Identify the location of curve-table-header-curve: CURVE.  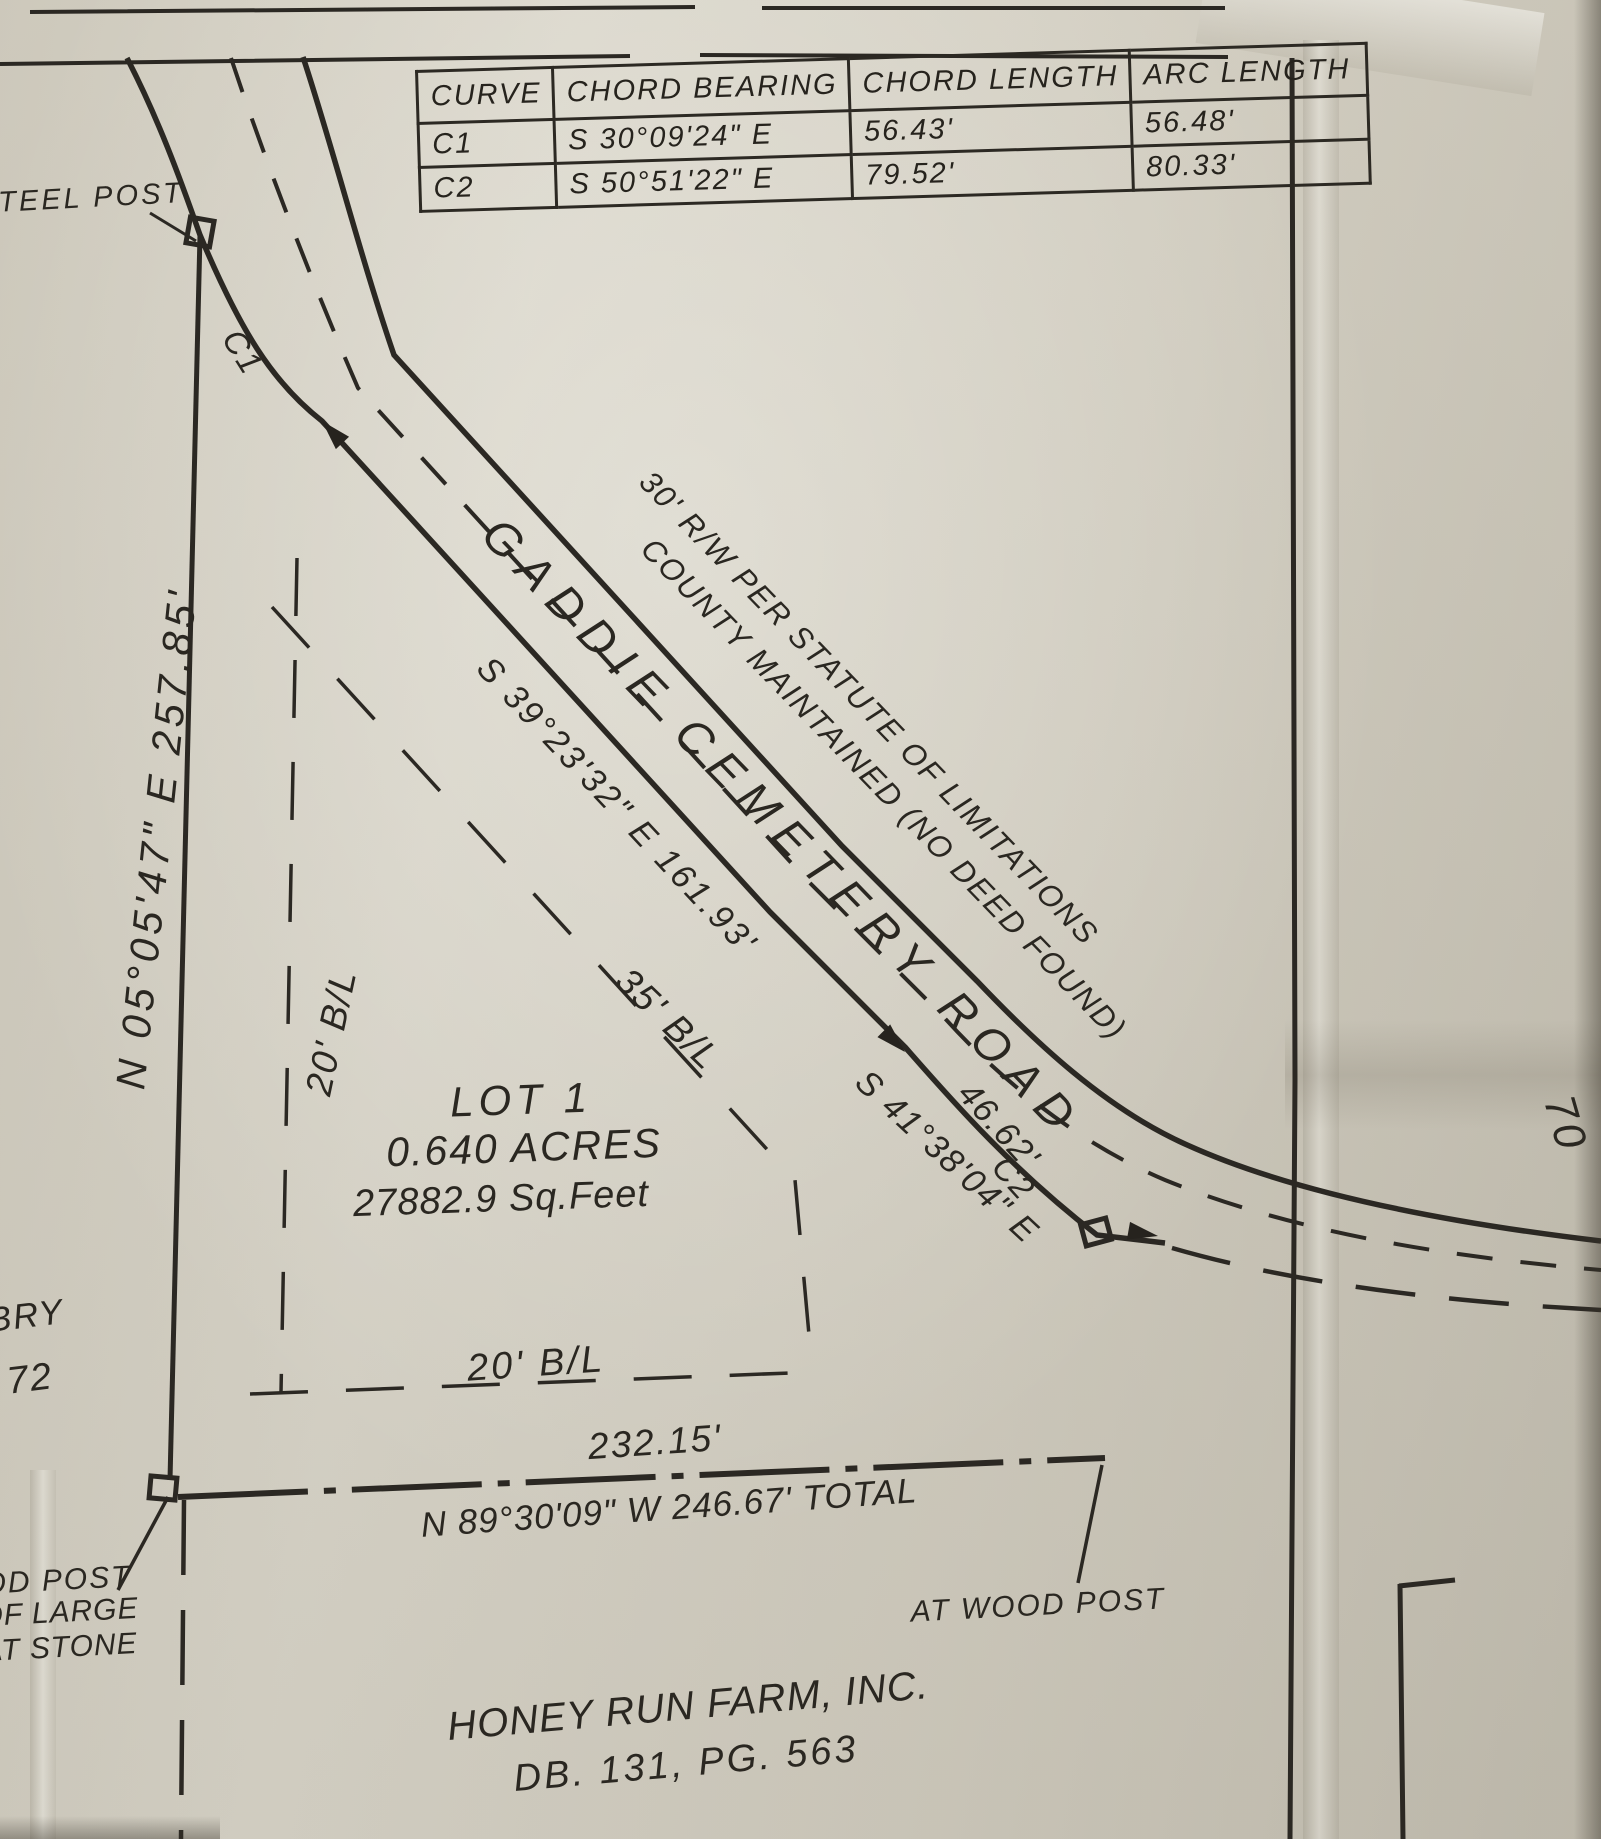
(485, 95).